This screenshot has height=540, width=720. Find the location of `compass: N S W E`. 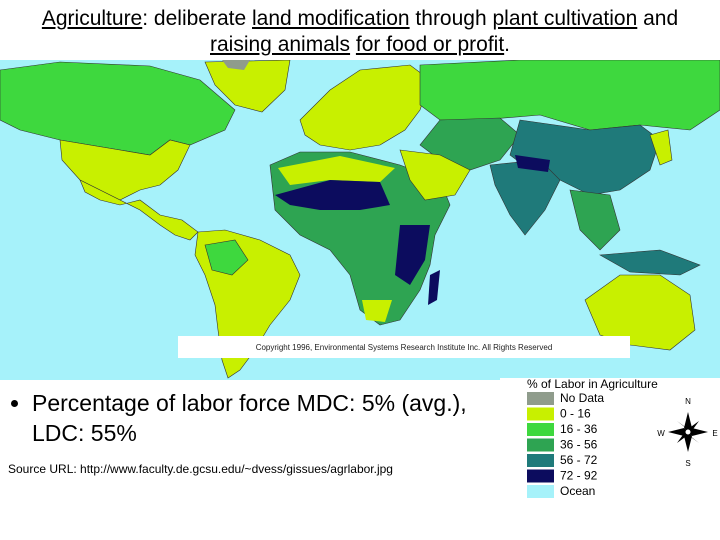

compass: N S W E is located at coordinates (687, 432).